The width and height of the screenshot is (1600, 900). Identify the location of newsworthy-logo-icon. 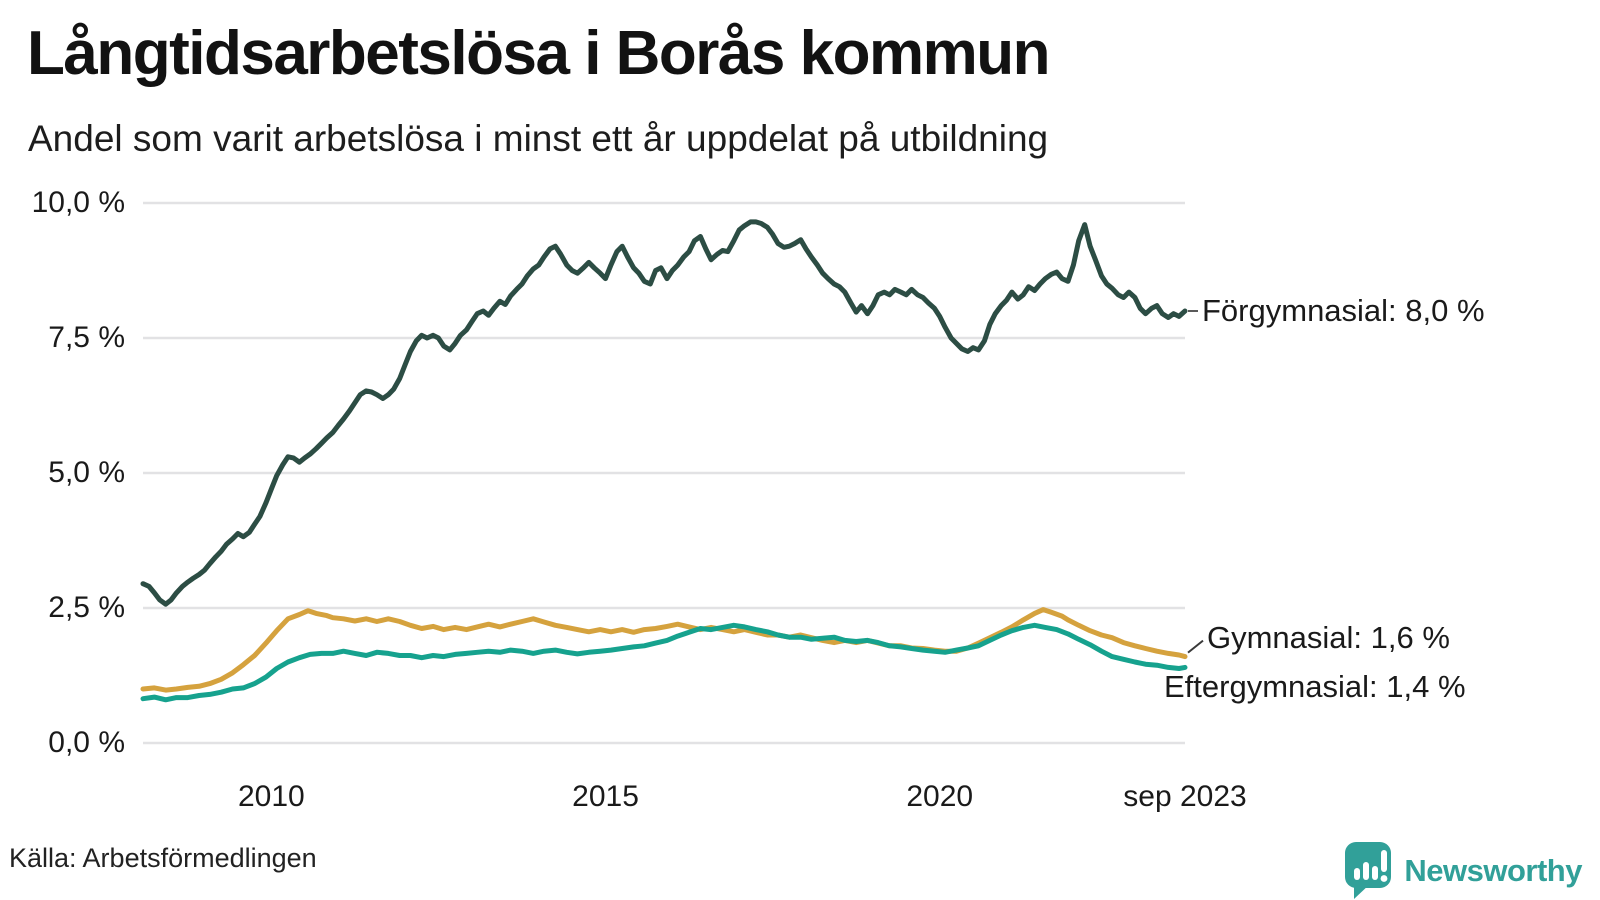
(1368, 870).